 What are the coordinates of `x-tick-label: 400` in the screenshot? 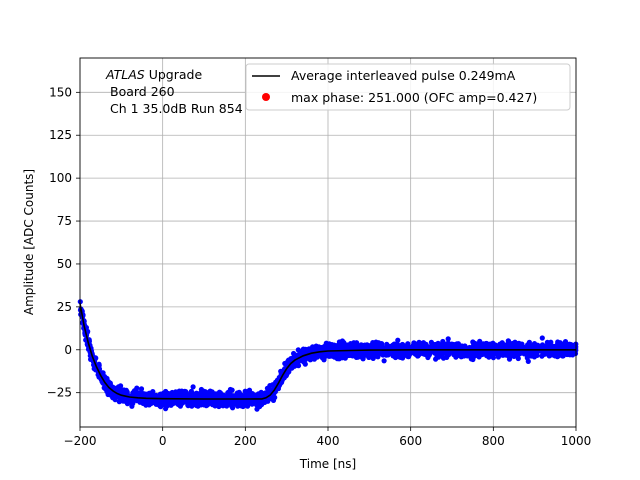 It's located at (328, 441).